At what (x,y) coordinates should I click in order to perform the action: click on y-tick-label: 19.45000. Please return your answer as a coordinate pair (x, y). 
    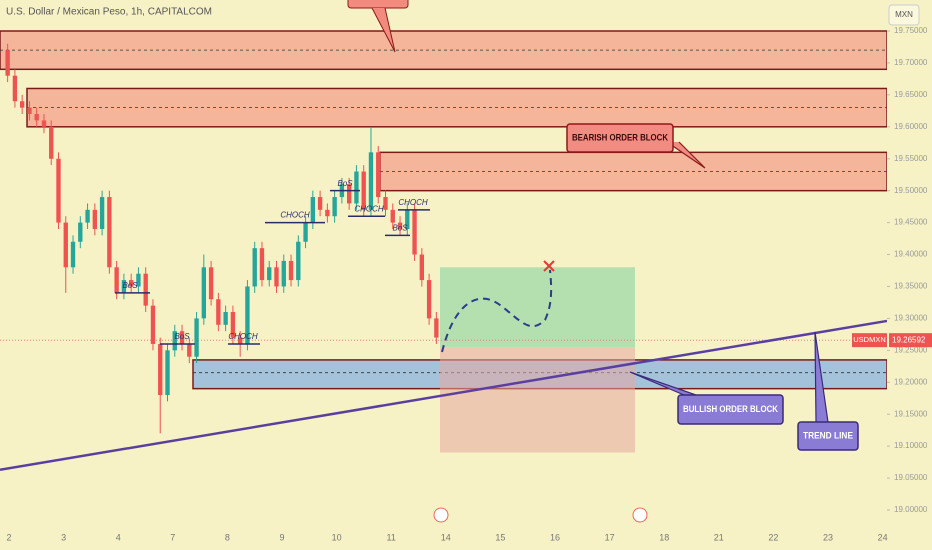
    Looking at the image, I should click on (911, 222).